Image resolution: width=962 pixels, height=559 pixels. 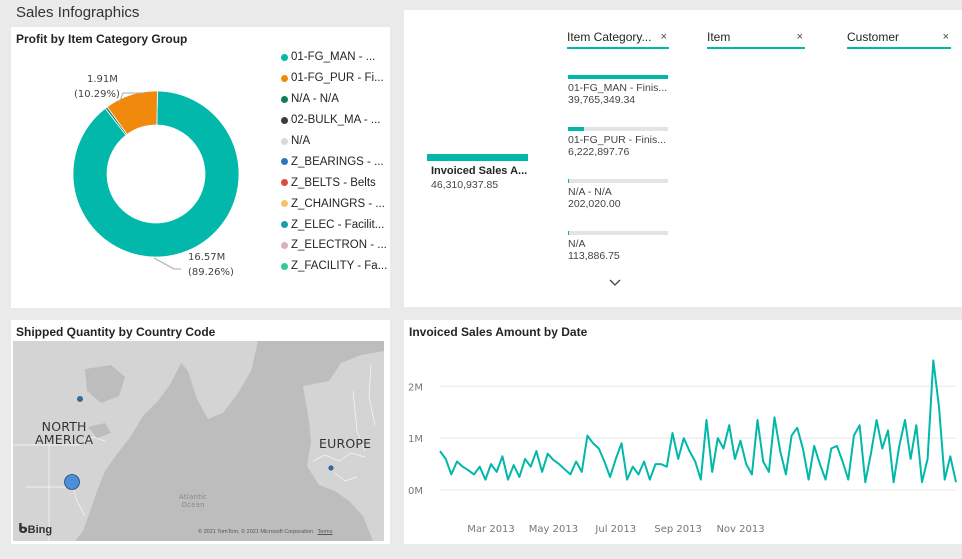 I want to click on legend-item: Z_BELTS - Belts, so click(x=335, y=182).